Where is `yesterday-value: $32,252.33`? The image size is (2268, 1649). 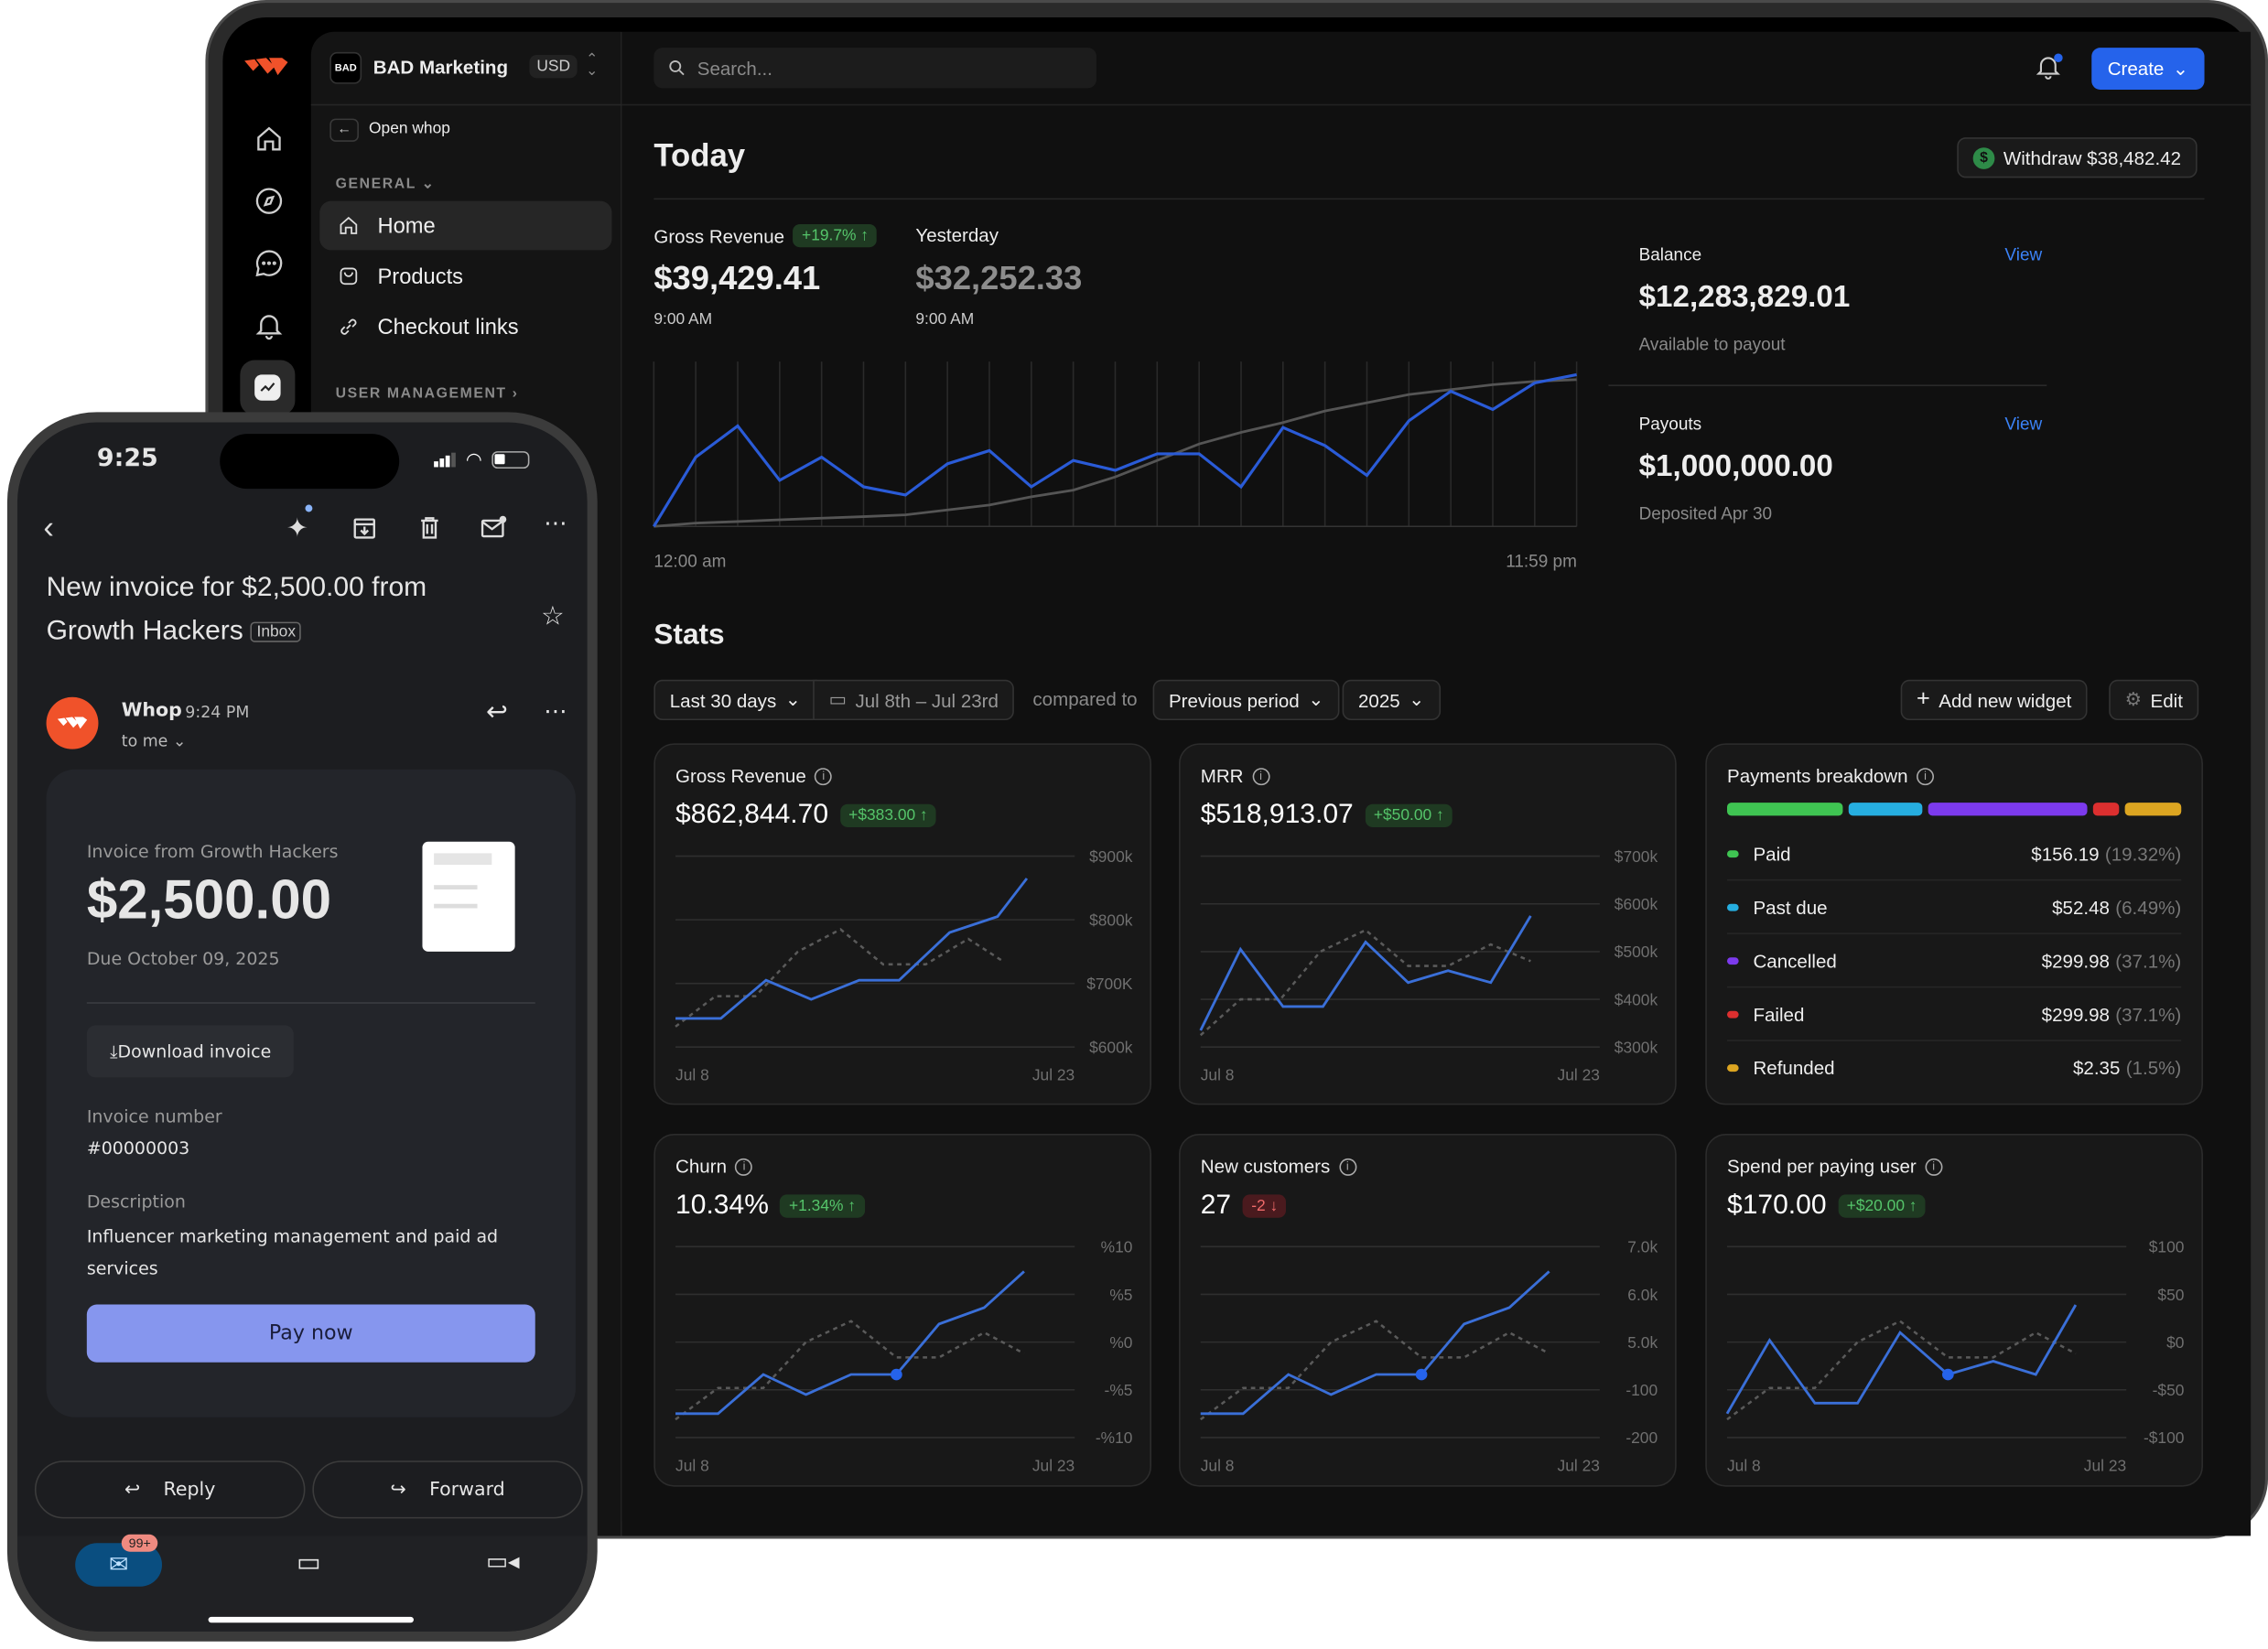 yesterday-value: $32,252.33 is located at coordinates (999, 277).